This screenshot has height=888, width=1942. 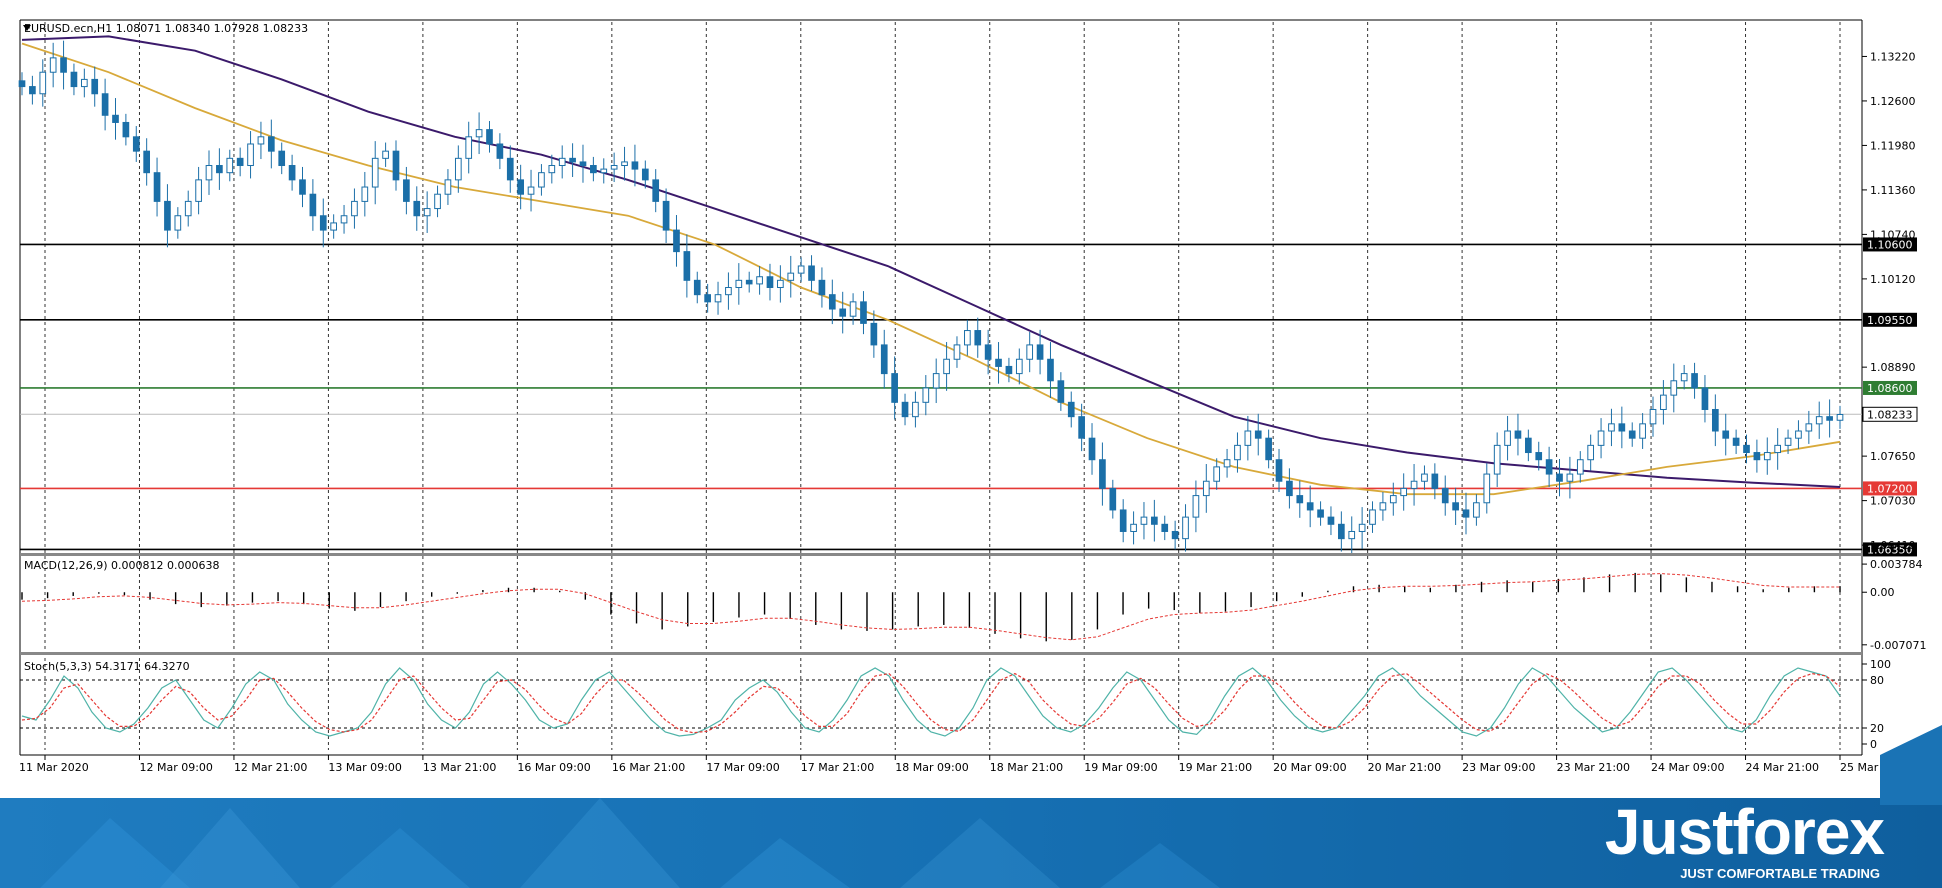 I want to click on x-tick-label: 23 Mar 21:00, so click(x=1593, y=767).